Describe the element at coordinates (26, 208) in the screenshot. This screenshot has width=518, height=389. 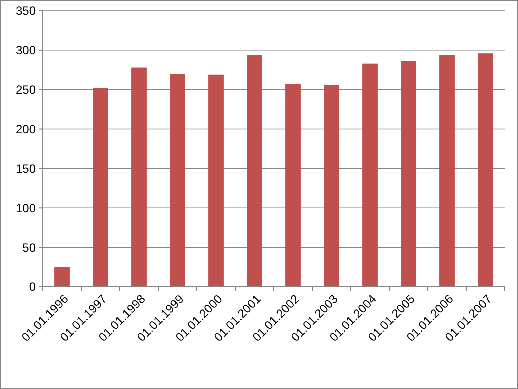
I see `y-tick-label: 100` at that location.